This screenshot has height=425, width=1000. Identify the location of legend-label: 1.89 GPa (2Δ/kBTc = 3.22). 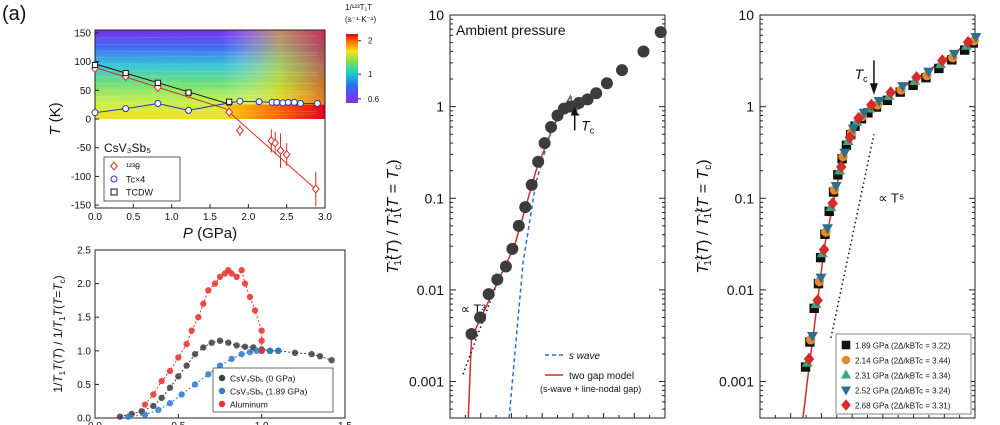
(903, 346).